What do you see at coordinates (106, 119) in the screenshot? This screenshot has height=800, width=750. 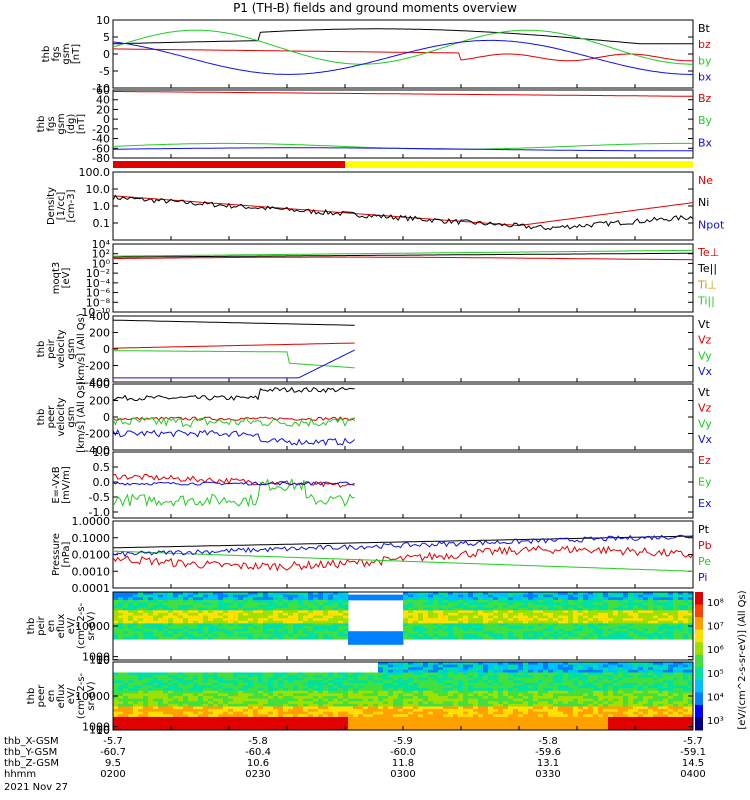 I see `y-tick-label: 0` at bounding box center [106, 119].